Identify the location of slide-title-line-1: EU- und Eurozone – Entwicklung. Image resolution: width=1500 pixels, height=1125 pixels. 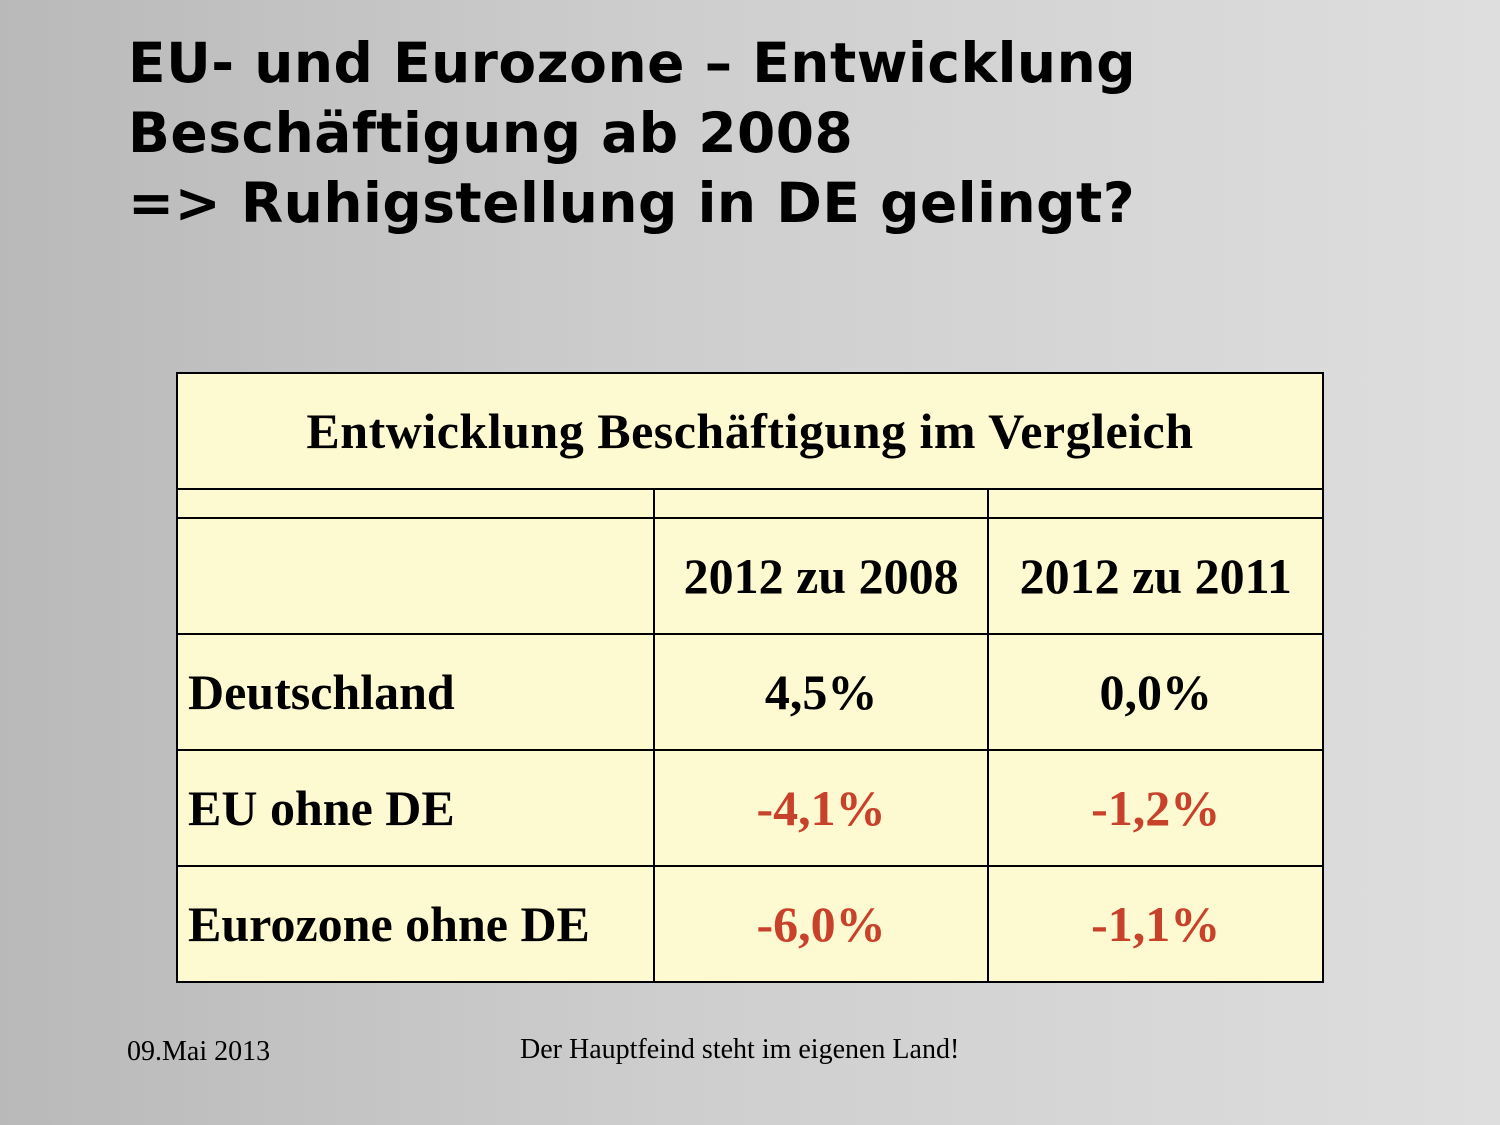
(632, 63).